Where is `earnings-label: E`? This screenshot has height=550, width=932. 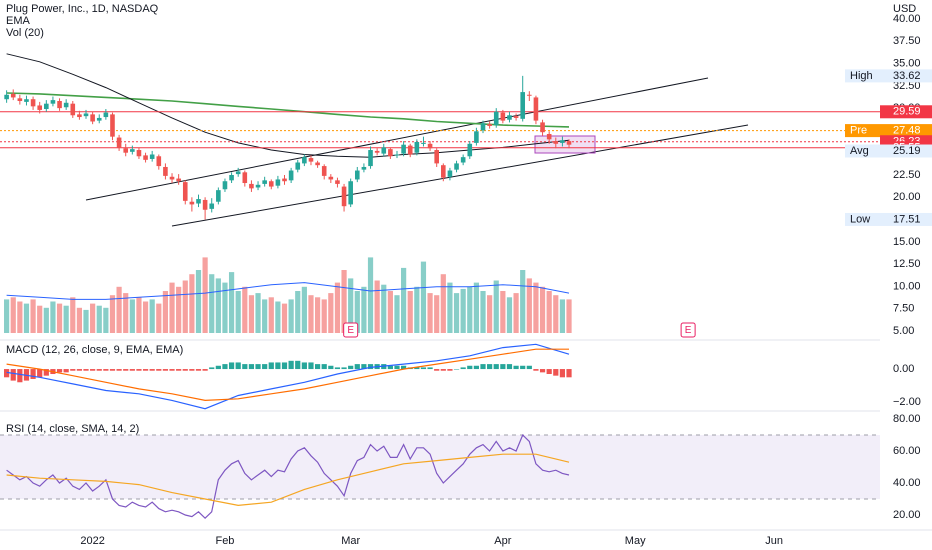 earnings-label: E is located at coordinates (350, 330).